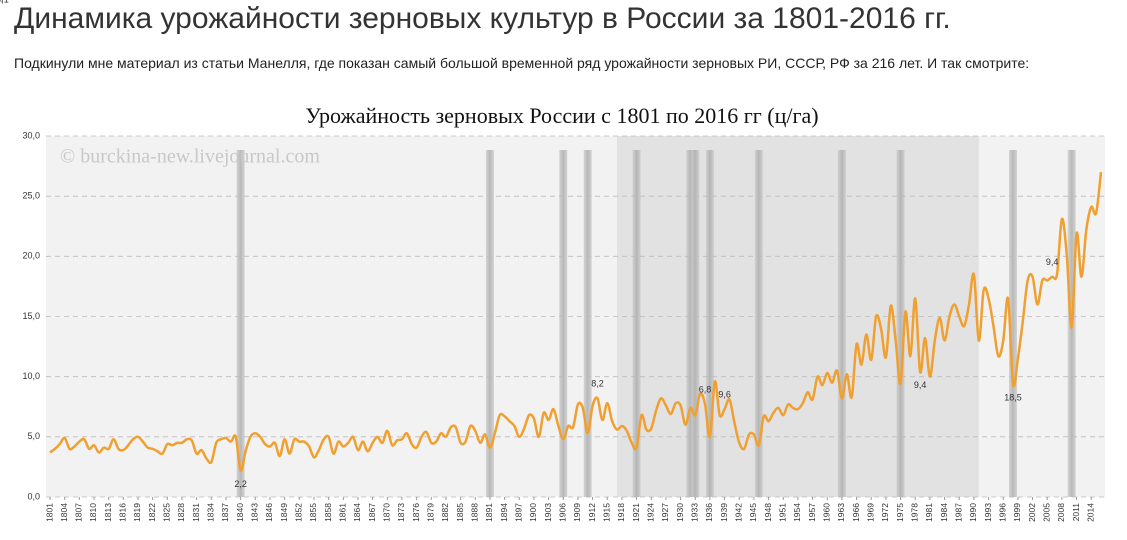 The height and width of the screenshot is (540, 1127). I want to click on x-tick-label: 1948, so click(768, 512).